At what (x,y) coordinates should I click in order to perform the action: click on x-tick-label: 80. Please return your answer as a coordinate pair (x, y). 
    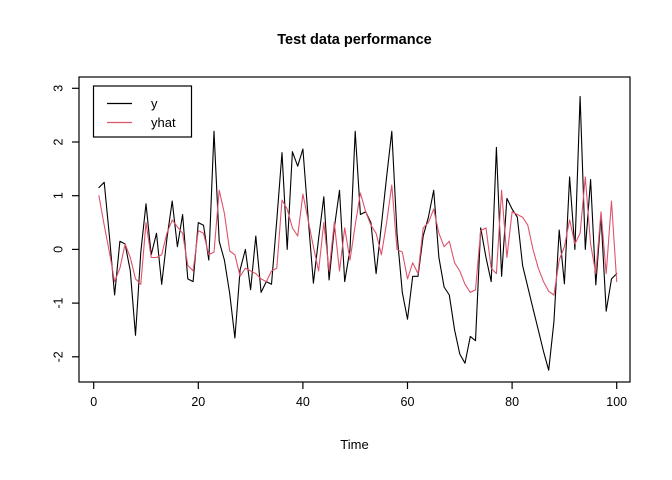
    Looking at the image, I should click on (512, 402).